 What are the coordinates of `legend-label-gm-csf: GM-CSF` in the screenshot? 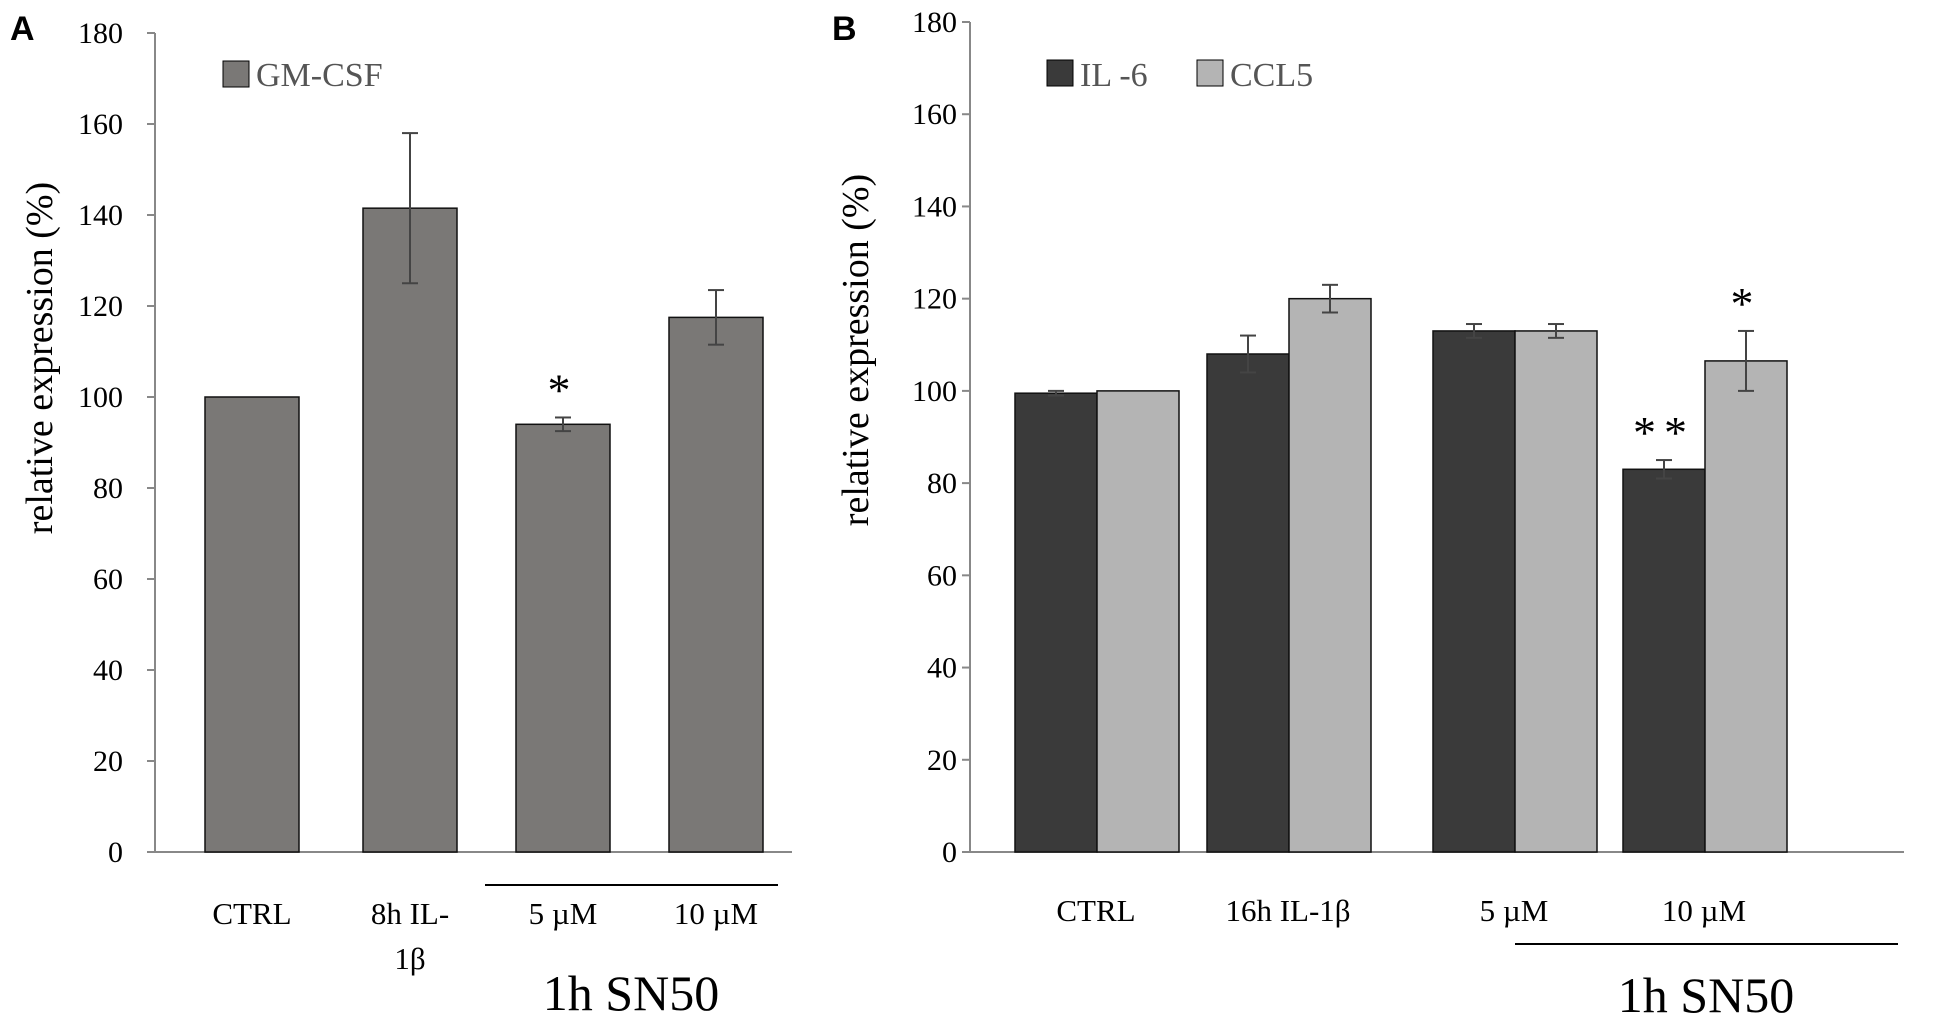 It's located at (319, 75).